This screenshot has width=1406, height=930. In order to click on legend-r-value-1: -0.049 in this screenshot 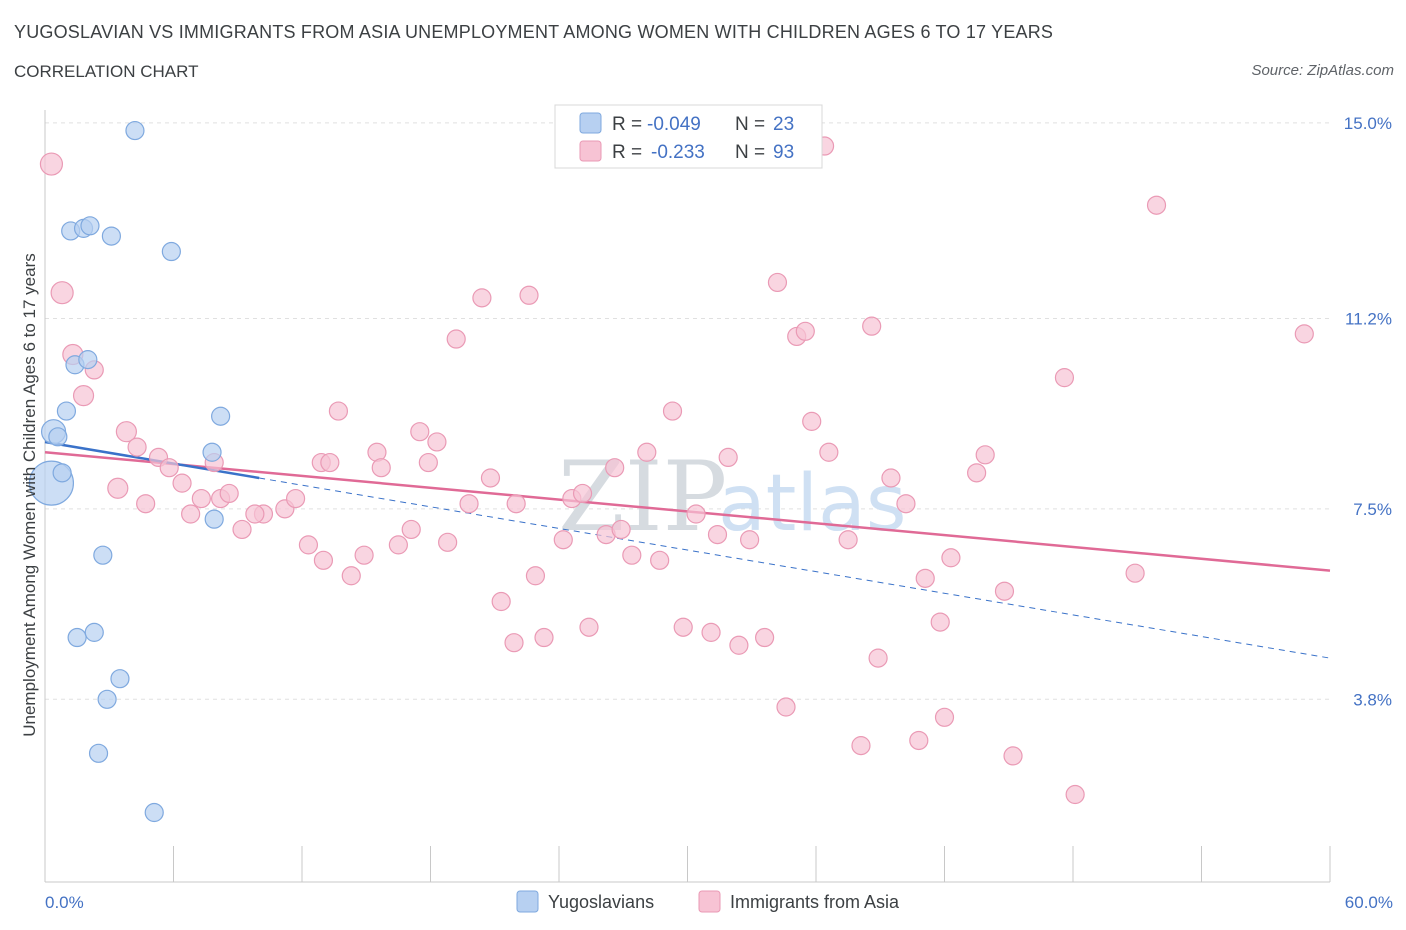, I will do `click(674, 124)`.